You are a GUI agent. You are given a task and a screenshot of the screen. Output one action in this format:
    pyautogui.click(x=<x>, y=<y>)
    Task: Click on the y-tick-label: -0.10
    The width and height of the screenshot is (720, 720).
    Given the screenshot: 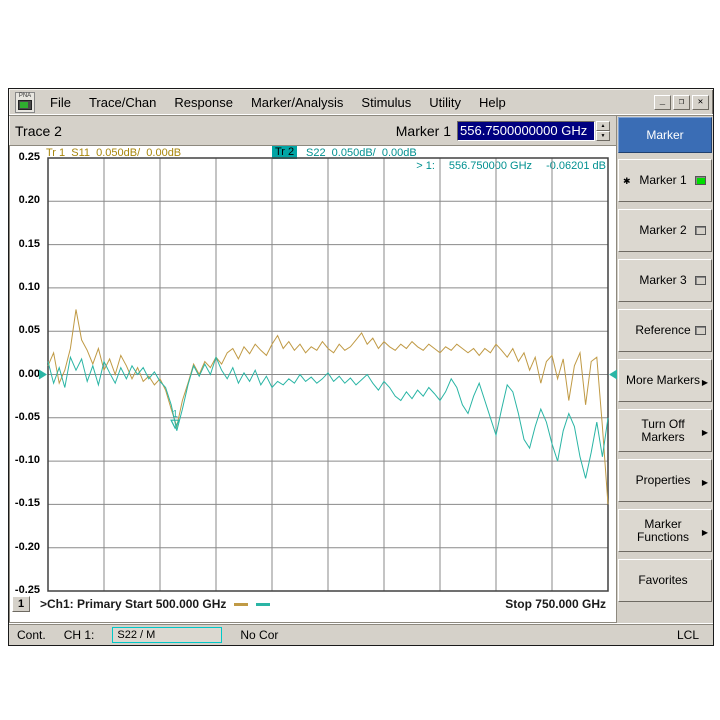 What is the action you would take?
    pyautogui.click(x=27, y=460)
    